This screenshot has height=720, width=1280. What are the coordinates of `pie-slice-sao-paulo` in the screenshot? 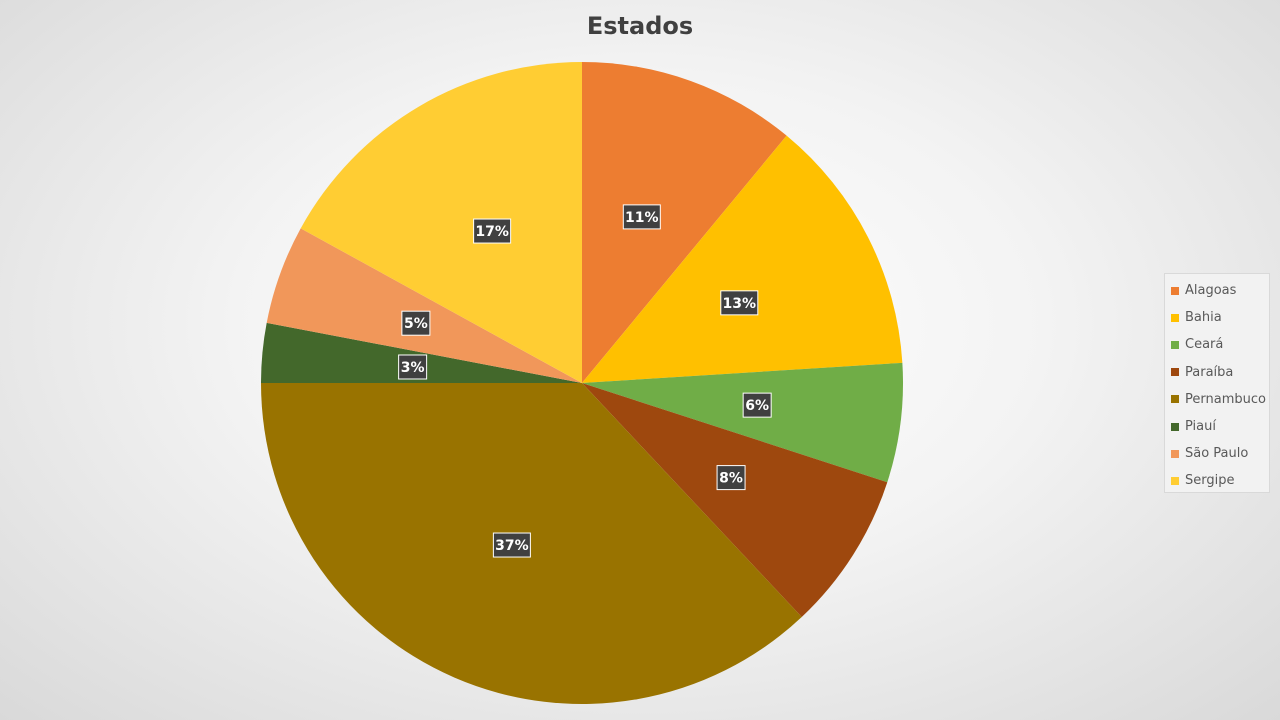 It's located at (424, 305).